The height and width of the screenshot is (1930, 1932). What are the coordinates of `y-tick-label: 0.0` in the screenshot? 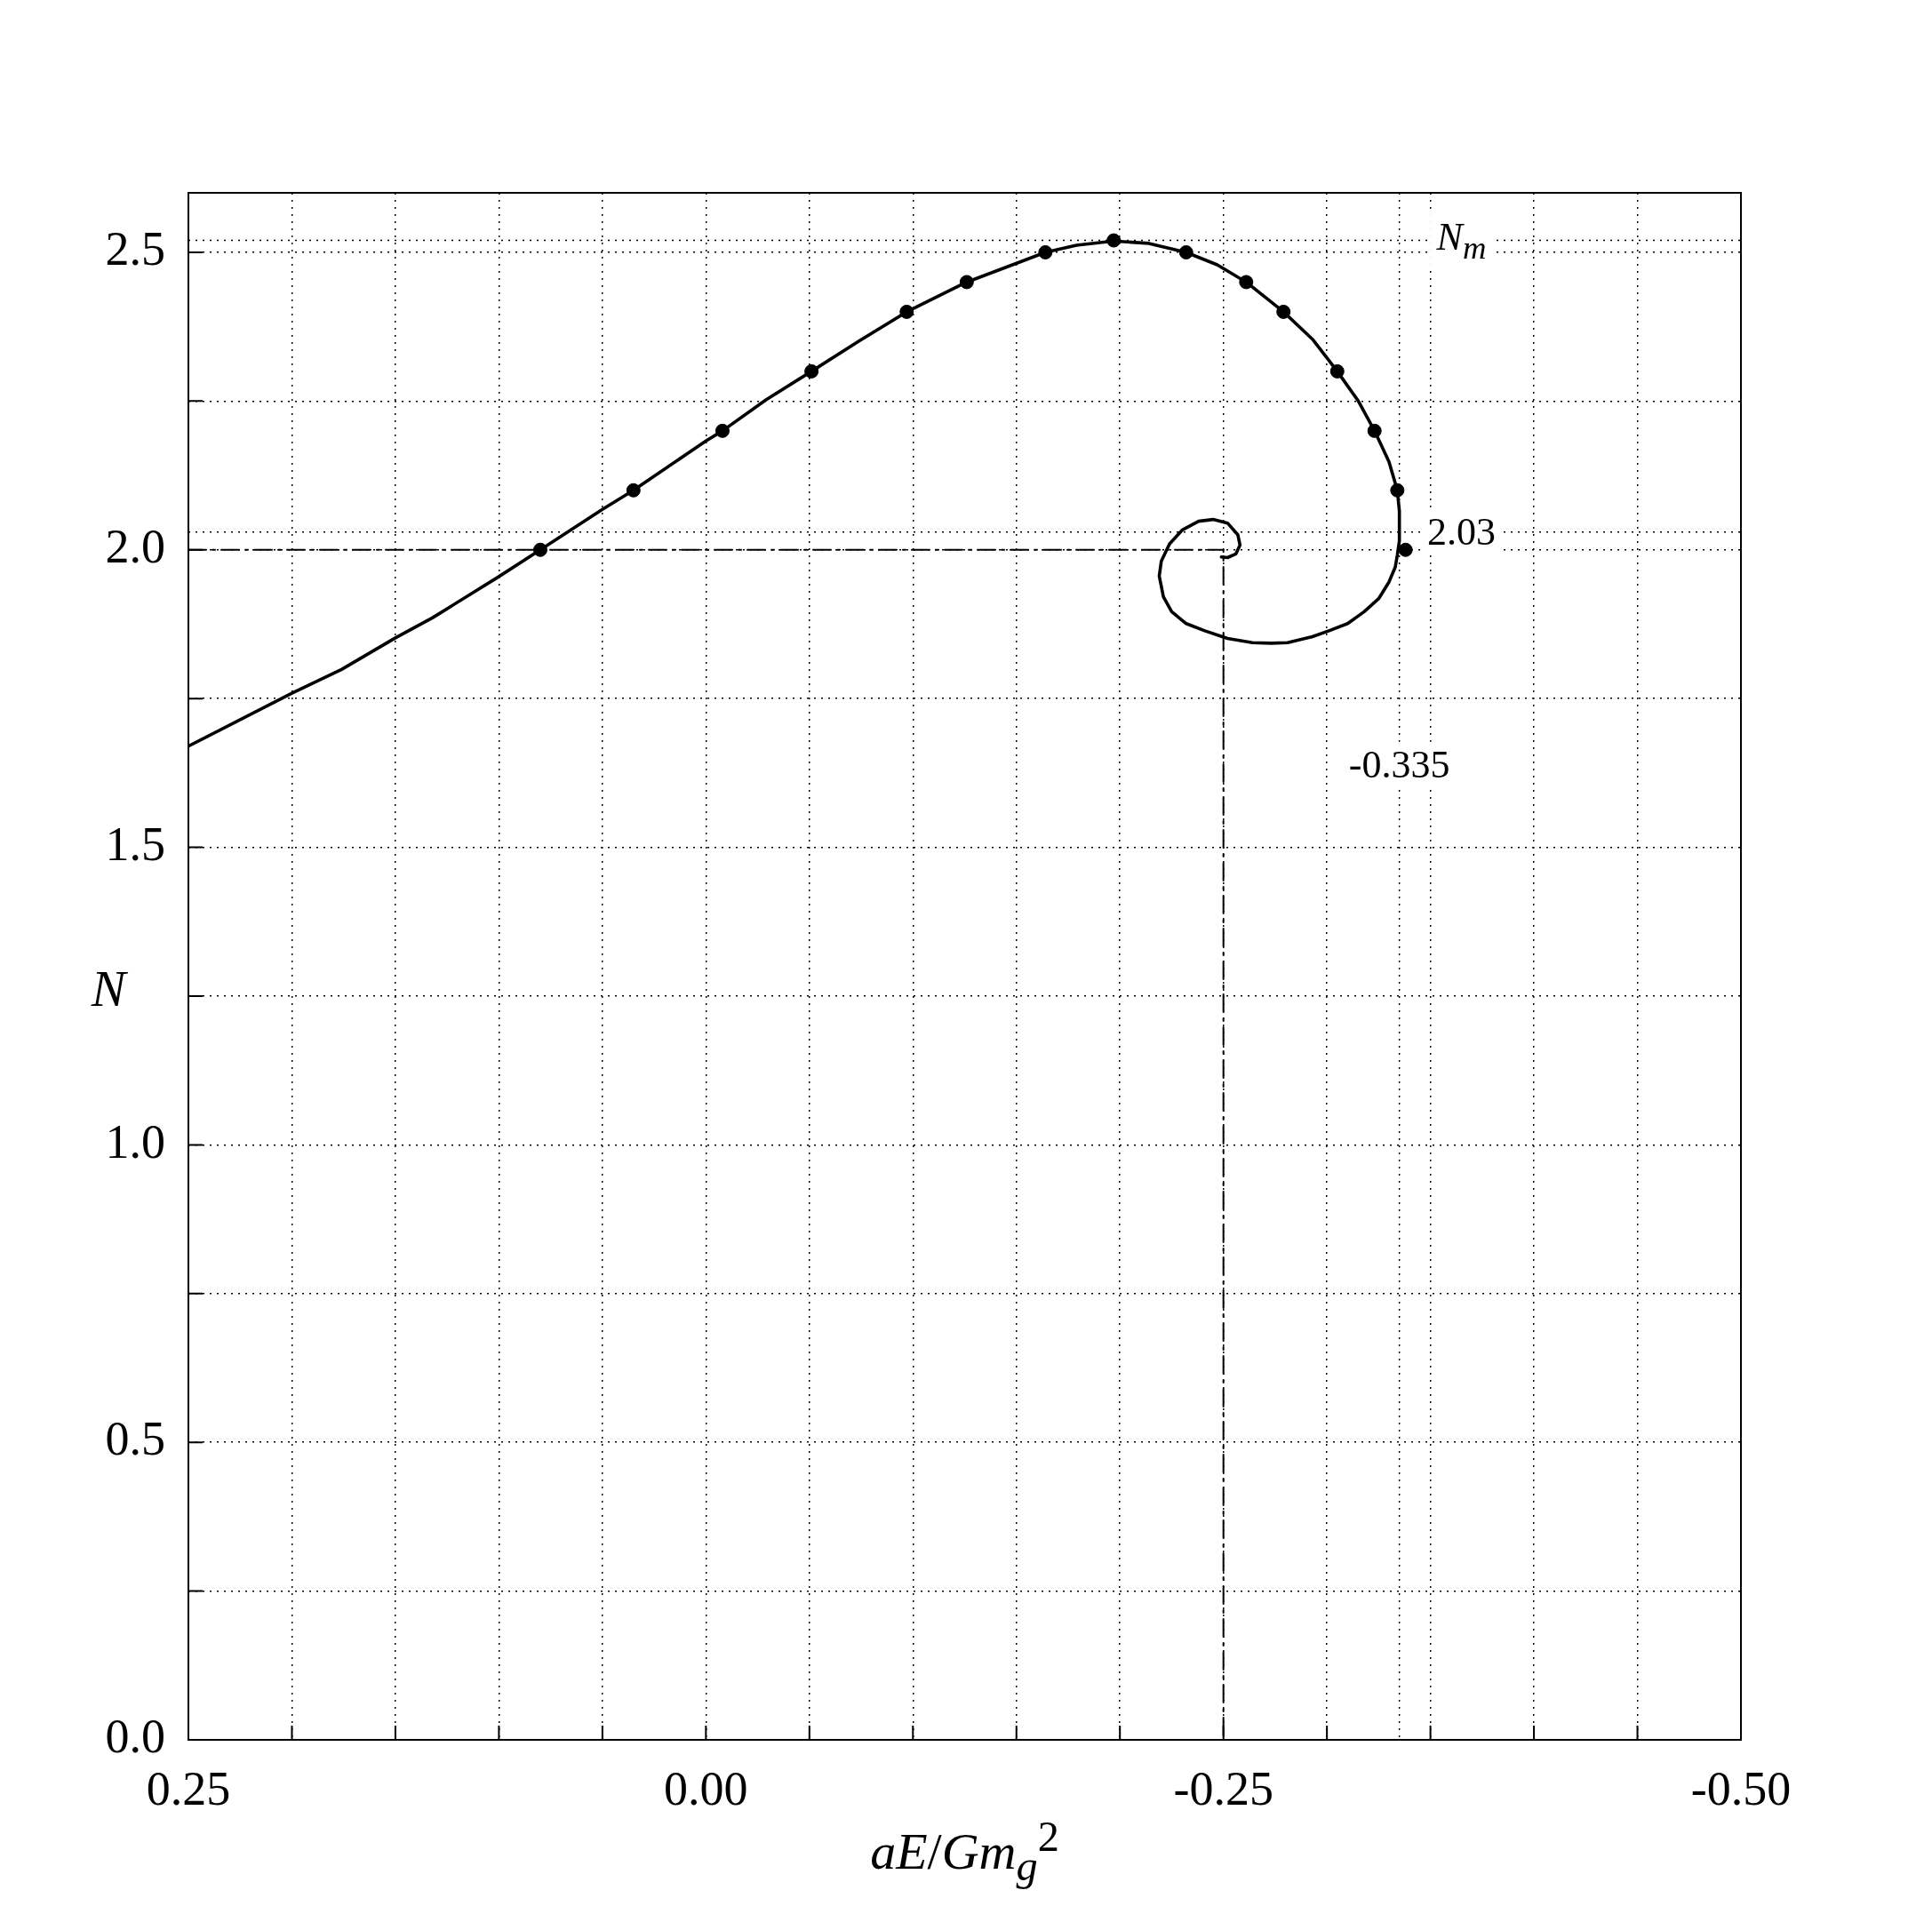 It's located at (135, 1737).